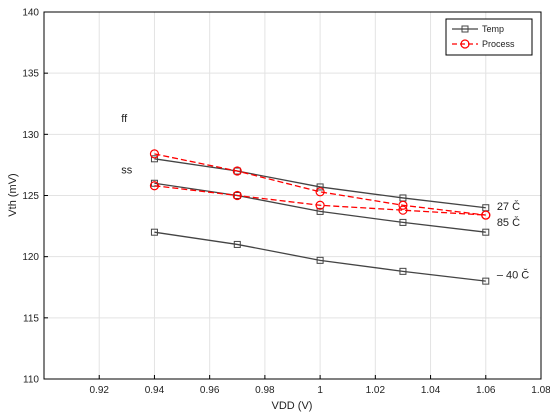 Image resolution: width=550 pixels, height=419 pixels. What do you see at coordinates (31, 318) in the screenshot?
I see `y-tick-label: 115` at bounding box center [31, 318].